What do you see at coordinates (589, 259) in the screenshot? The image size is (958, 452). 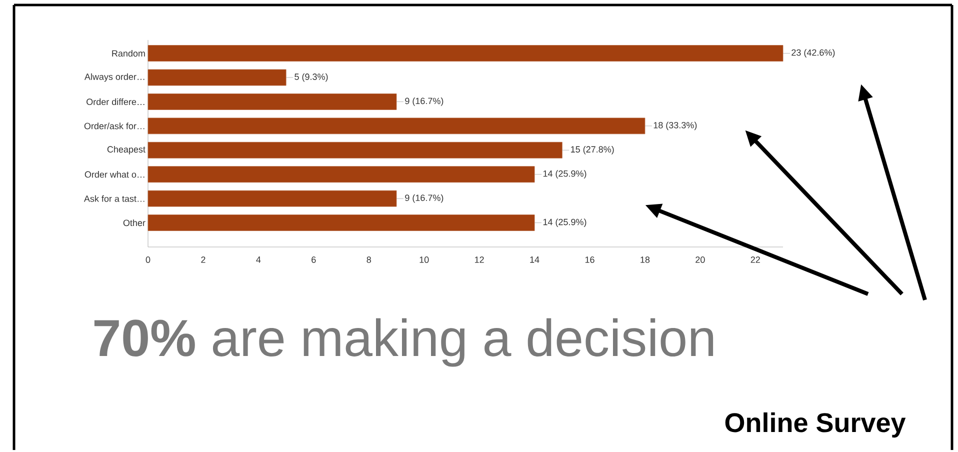 I see `x-tick-label: 16` at bounding box center [589, 259].